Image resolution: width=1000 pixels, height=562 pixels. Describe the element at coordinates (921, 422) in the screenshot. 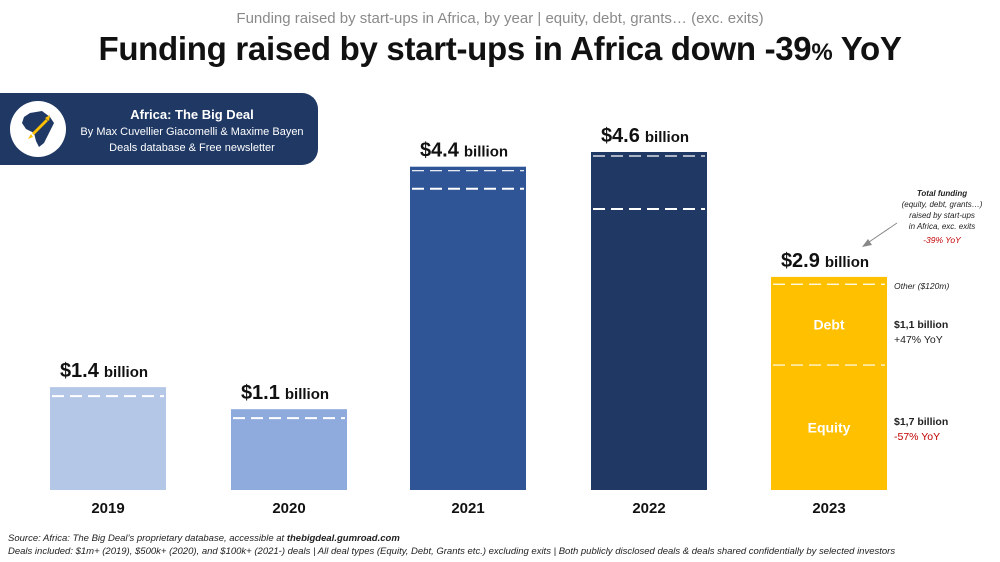

I see `equity-value-label: $1,7 billion` at that location.